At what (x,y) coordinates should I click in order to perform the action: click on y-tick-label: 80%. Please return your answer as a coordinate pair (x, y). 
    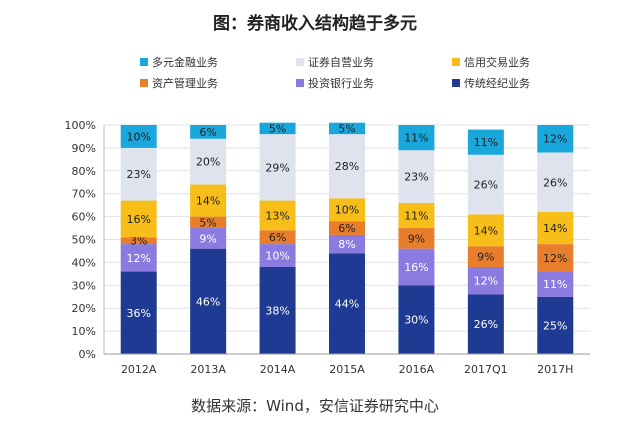
    Looking at the image, I should click on (84, 171).